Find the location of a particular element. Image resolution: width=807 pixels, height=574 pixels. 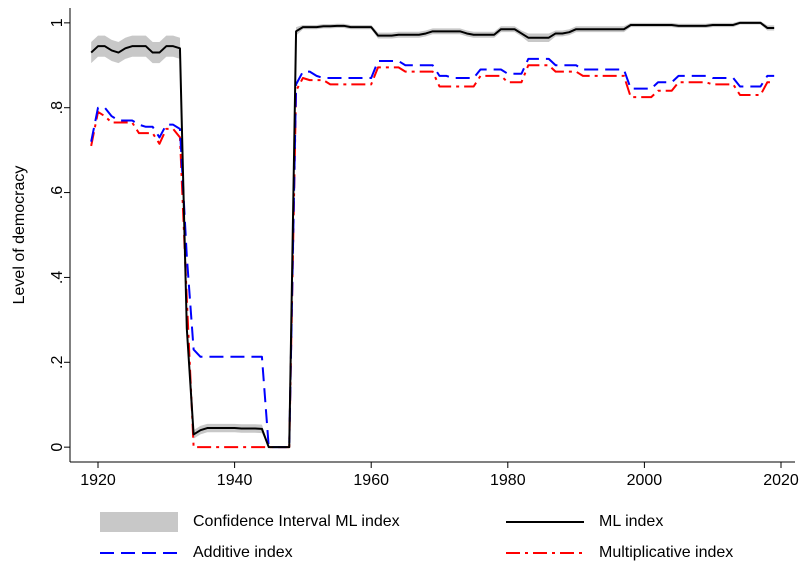

y-tick-label: .2 is located at coordinates (57, 362).